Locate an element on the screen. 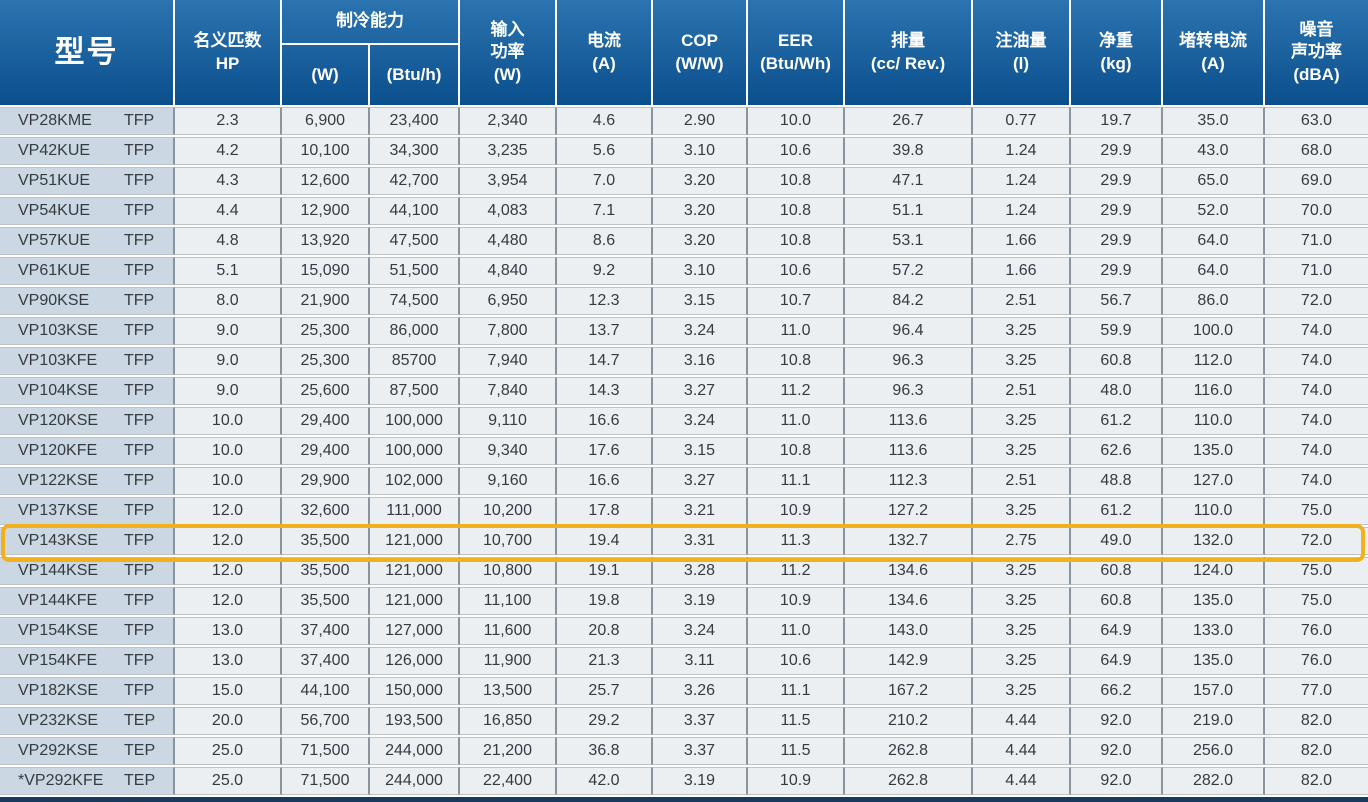 This screenshot has height=802, width=1368. cell-eer: 11.0 is located at coordinates (796, 631).